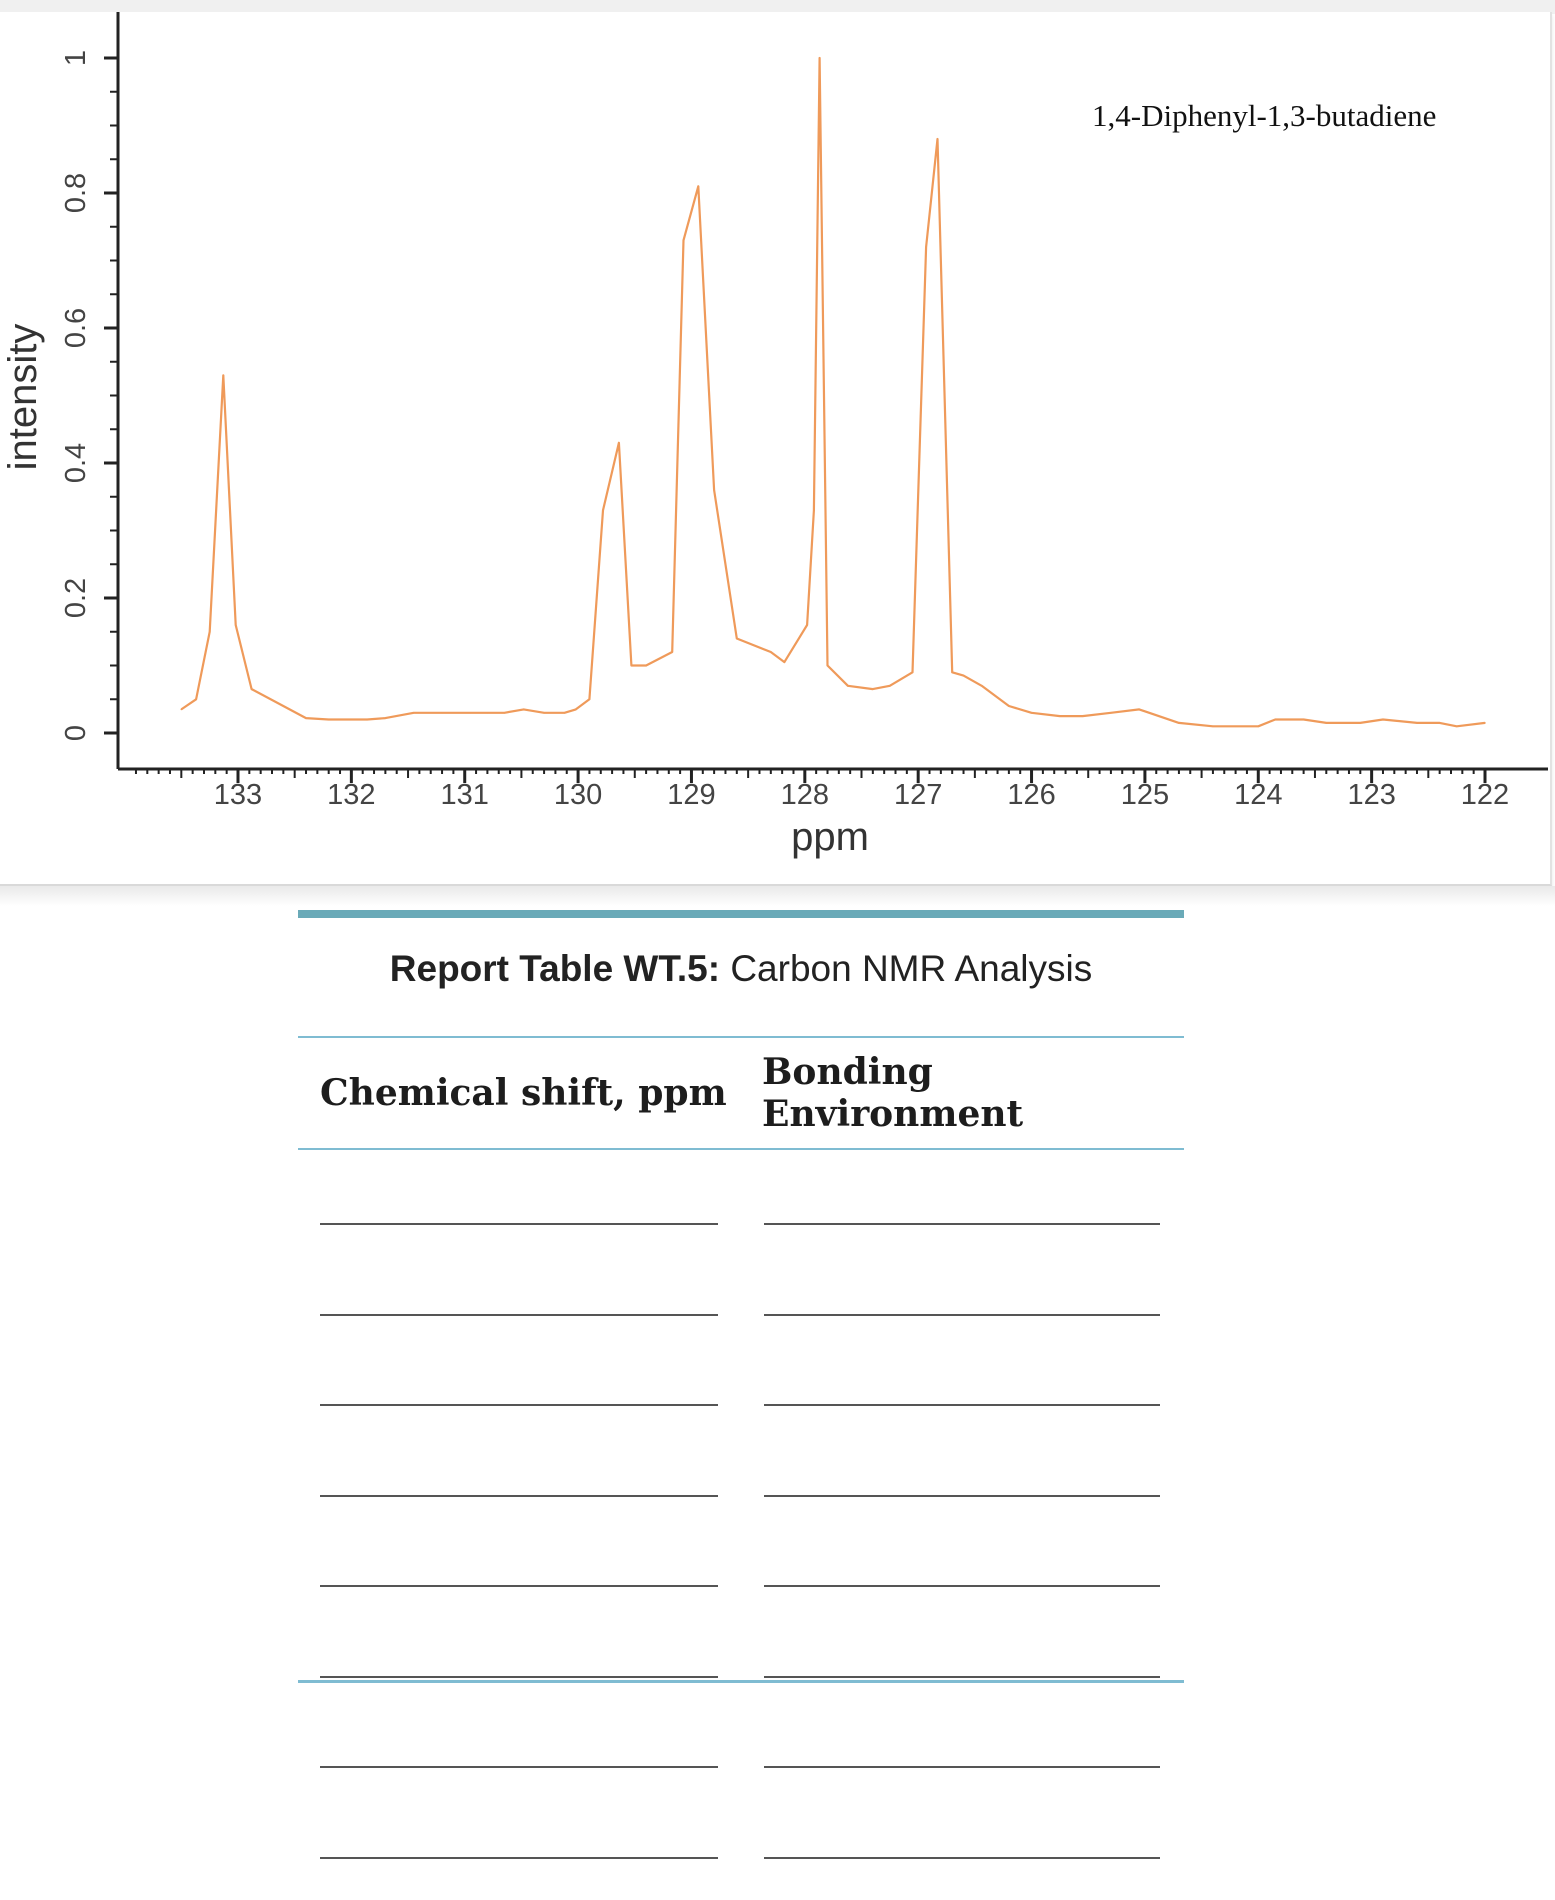  I want to click on top-band, so click(777, 7).